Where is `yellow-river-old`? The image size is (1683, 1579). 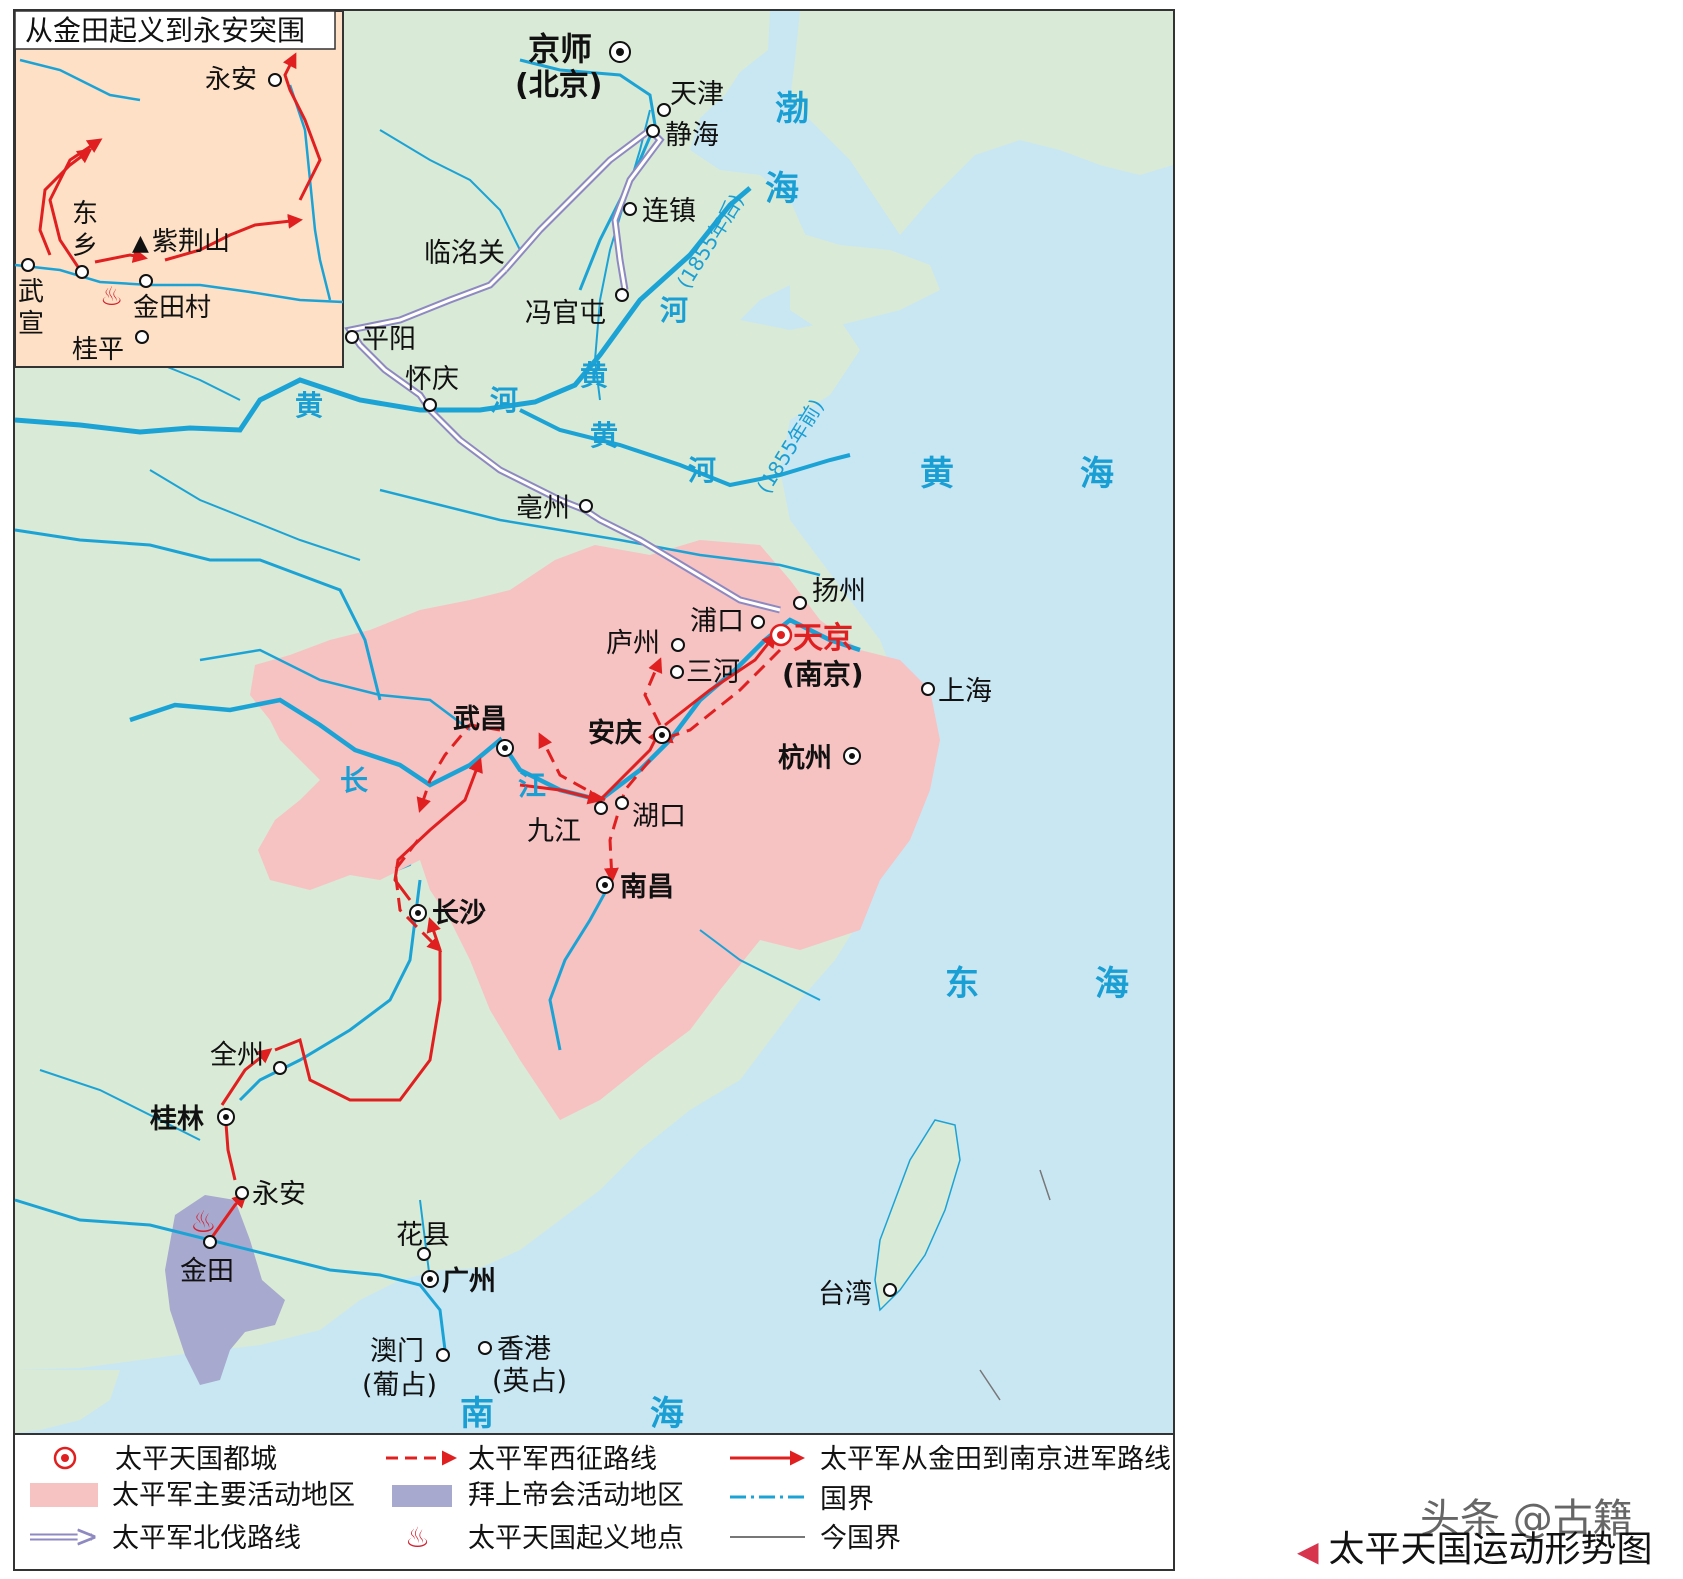 yellow-river-old is located at coordinates (685, 448).